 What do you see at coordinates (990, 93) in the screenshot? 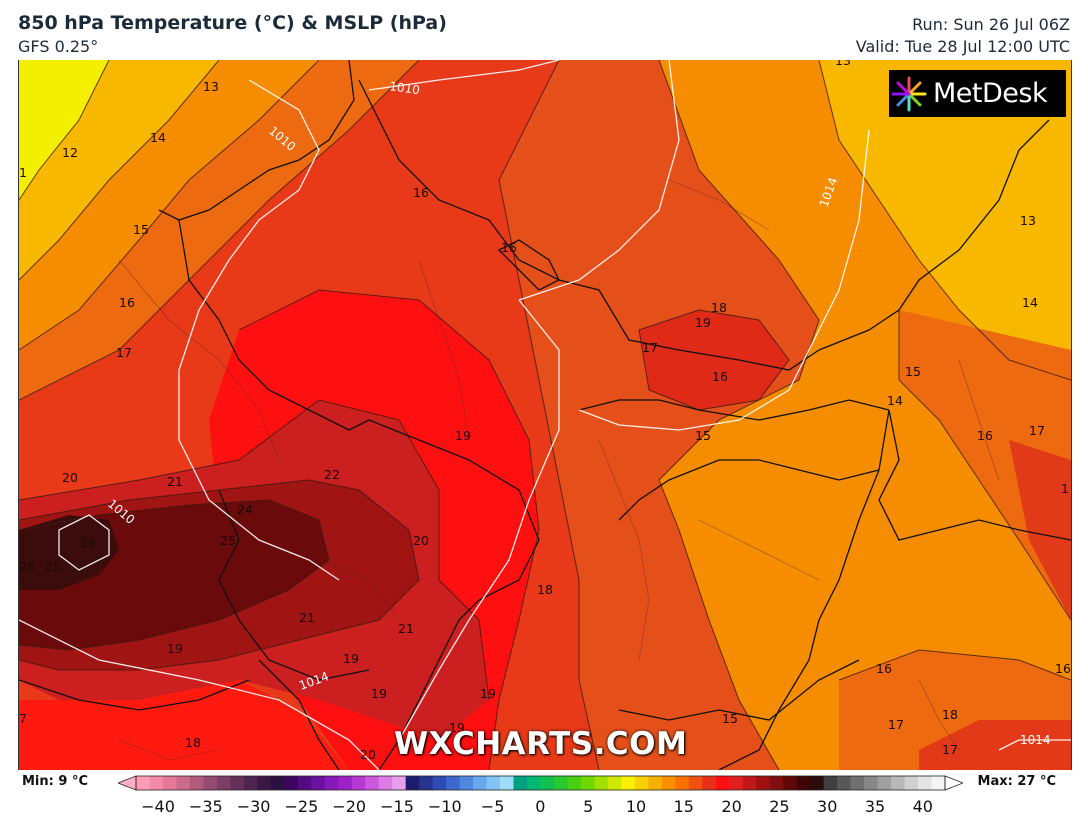
I see `metdesk-logo-text: MetDesk` at bounding box center [990, 93].